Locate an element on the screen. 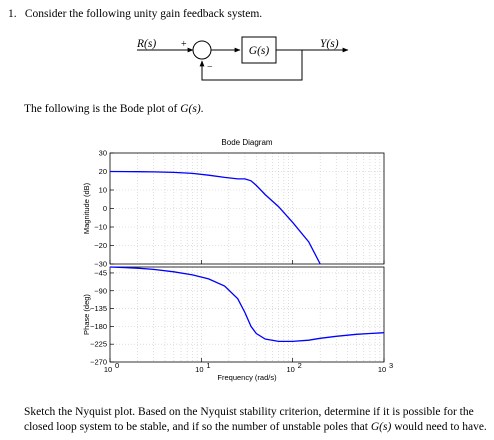 This screenshot has width=494, height=440. phase-ytick-label: −225 is located at coordinates (98, 344).